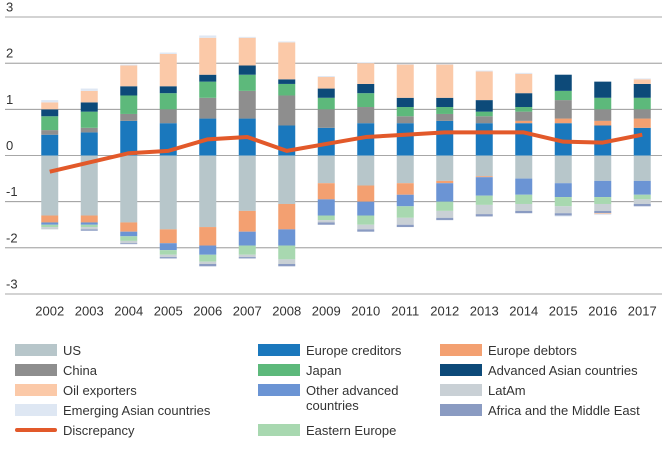 This screenshot has width=672, height=453. Describe the element at coordinates (484, 310) in the screenshot. I see `x-tick-label: 2013` at that location.